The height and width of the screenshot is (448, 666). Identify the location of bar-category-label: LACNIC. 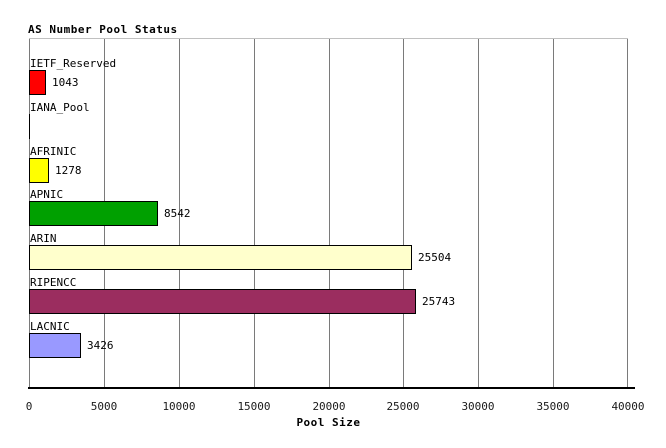
(50, 326).